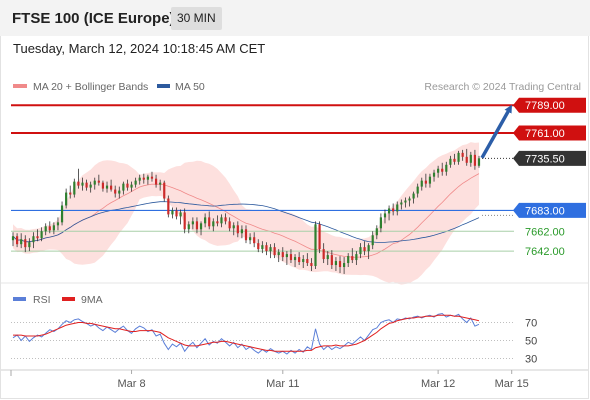 The image size is (590, 400). Describe the element at coordinates (139, 48) in the screenshot. I see `timestamp: Tuesday, March 12, 2024 10:18:45 AM CET` at that location.